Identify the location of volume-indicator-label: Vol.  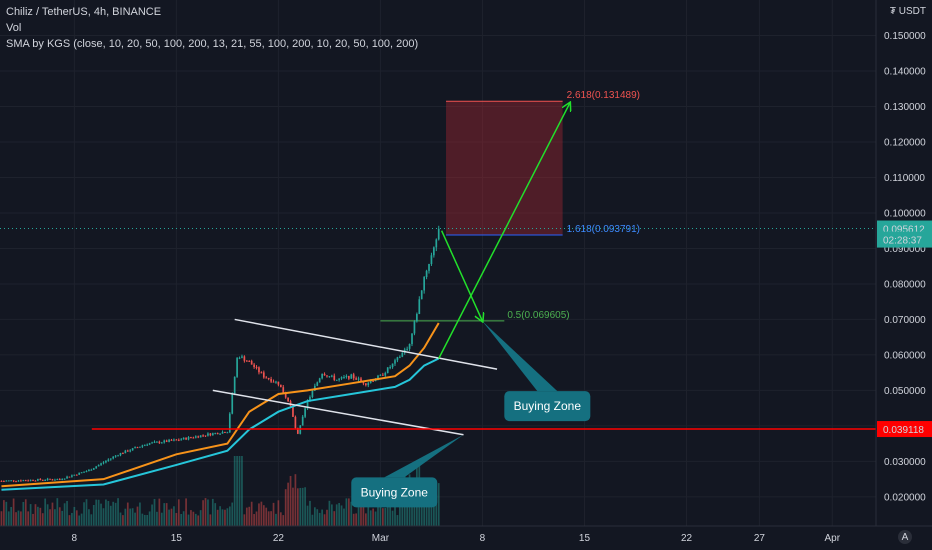
(14, 28).